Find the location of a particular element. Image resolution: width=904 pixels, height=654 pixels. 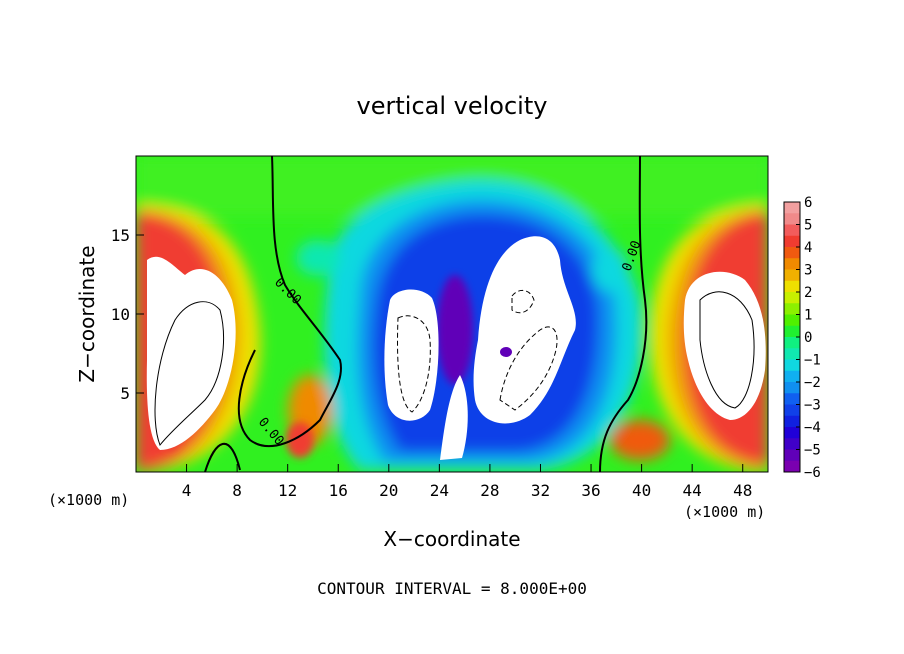

x-tick-label: 40 is located at coordinates (641, 490).